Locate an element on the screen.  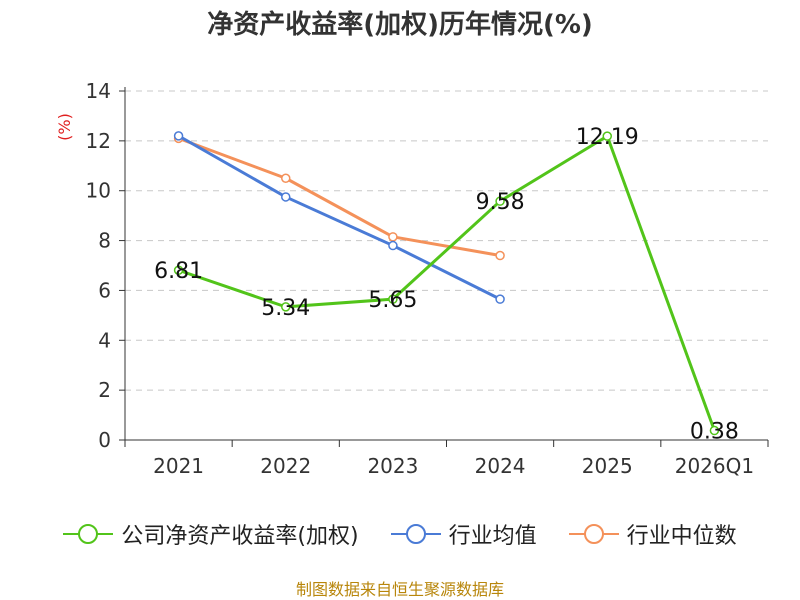
x-tick-label: 2025 is located at coordinates (607, 466).